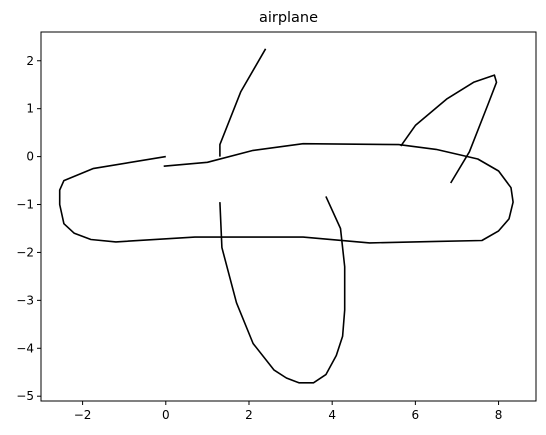  I want to click on y-tick-label: −1, so click(25, 205).